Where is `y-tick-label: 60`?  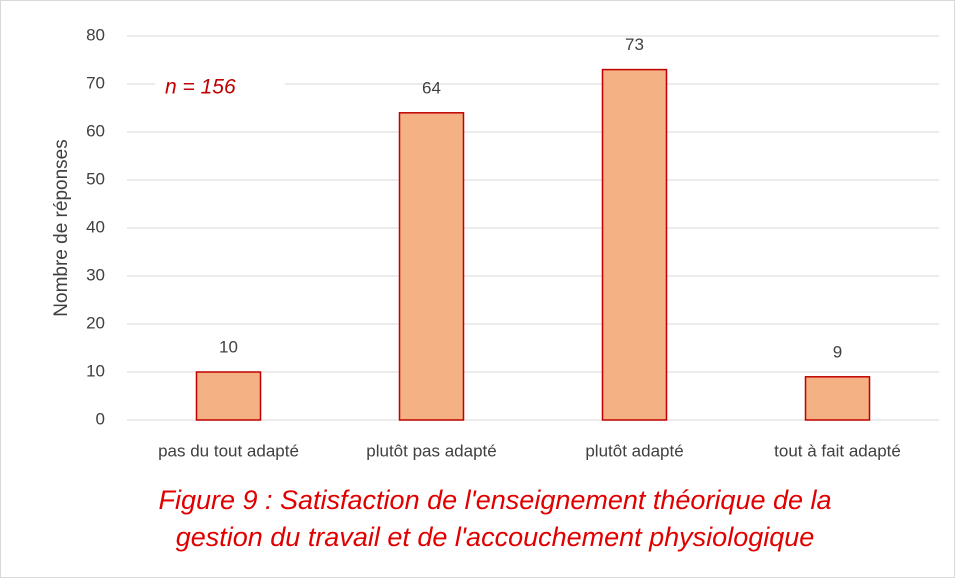
y-tick-label: 60 is located at coordinates (95, 130).